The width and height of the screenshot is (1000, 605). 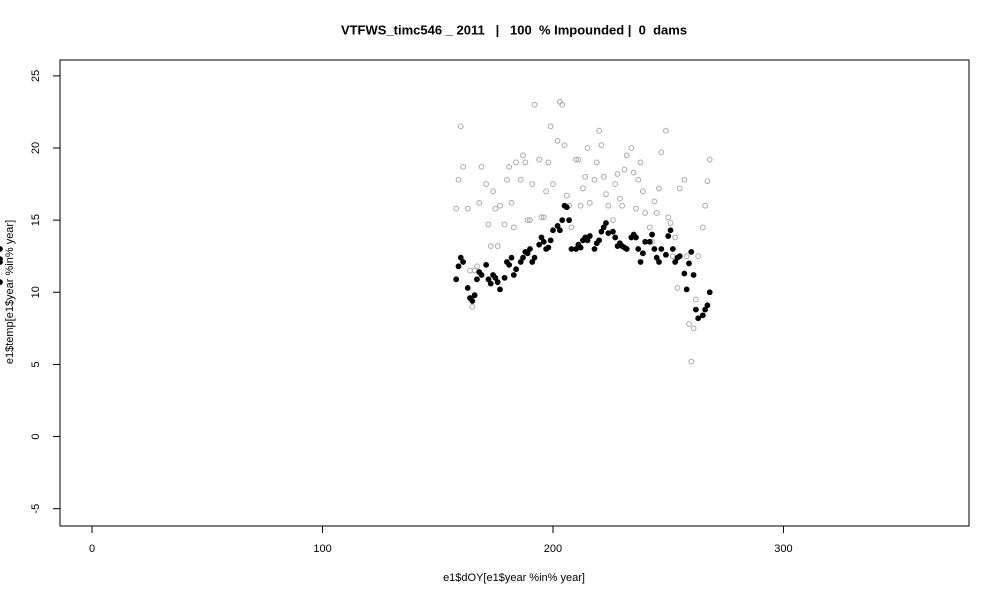 I want to click on y-tick-label: 25, so click(x=36, y=76).